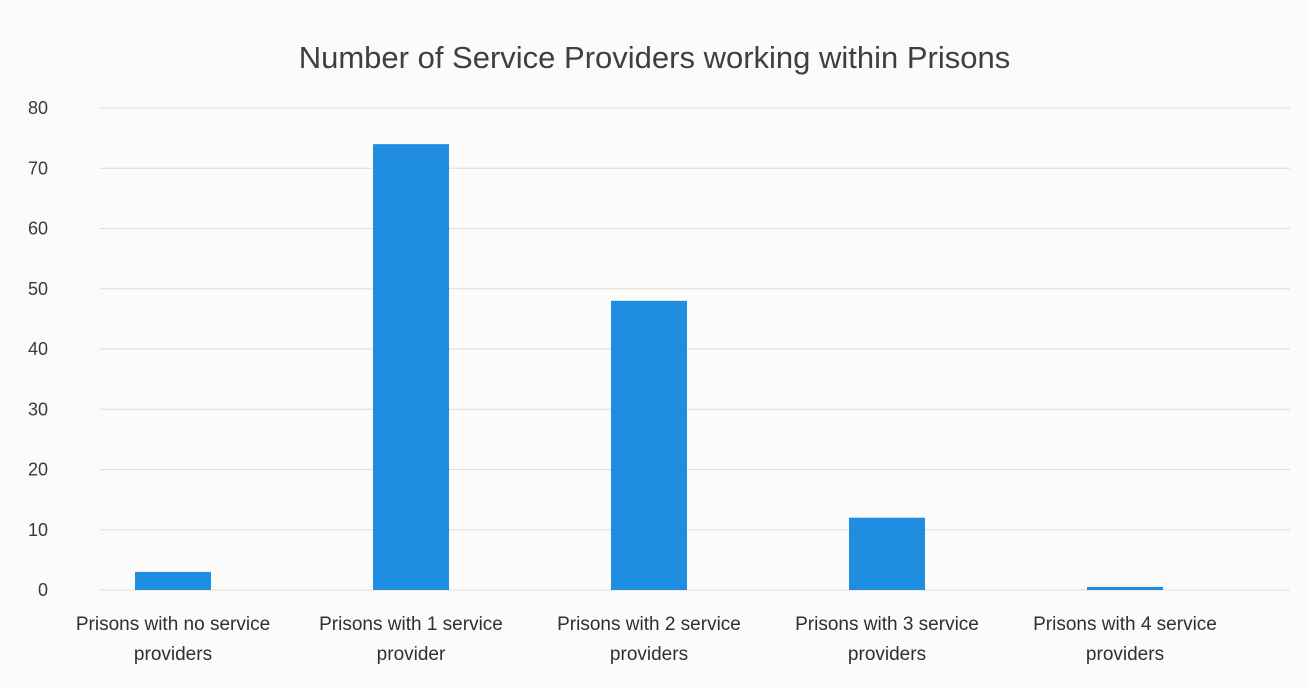 The width and height of the screenshot is (1309, 688). Describe the element at coordinates (411, 654) in the screenshot. I see `x-tick-label: provider` at that location.